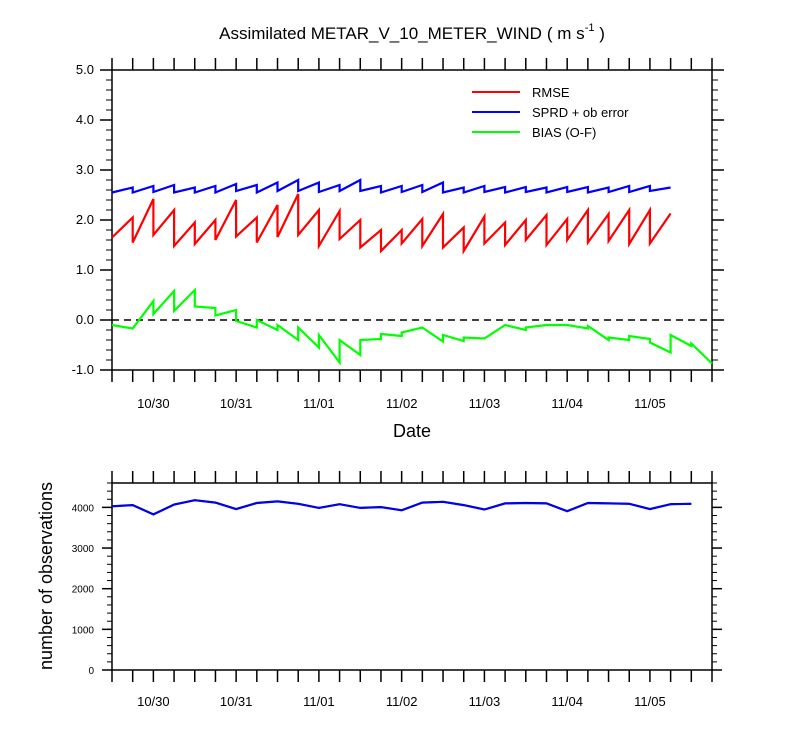 Image resolution: width=800 pixels, height=750 pixels. I want to click on bottom-ytick-label: 2000, so click(83, 590).